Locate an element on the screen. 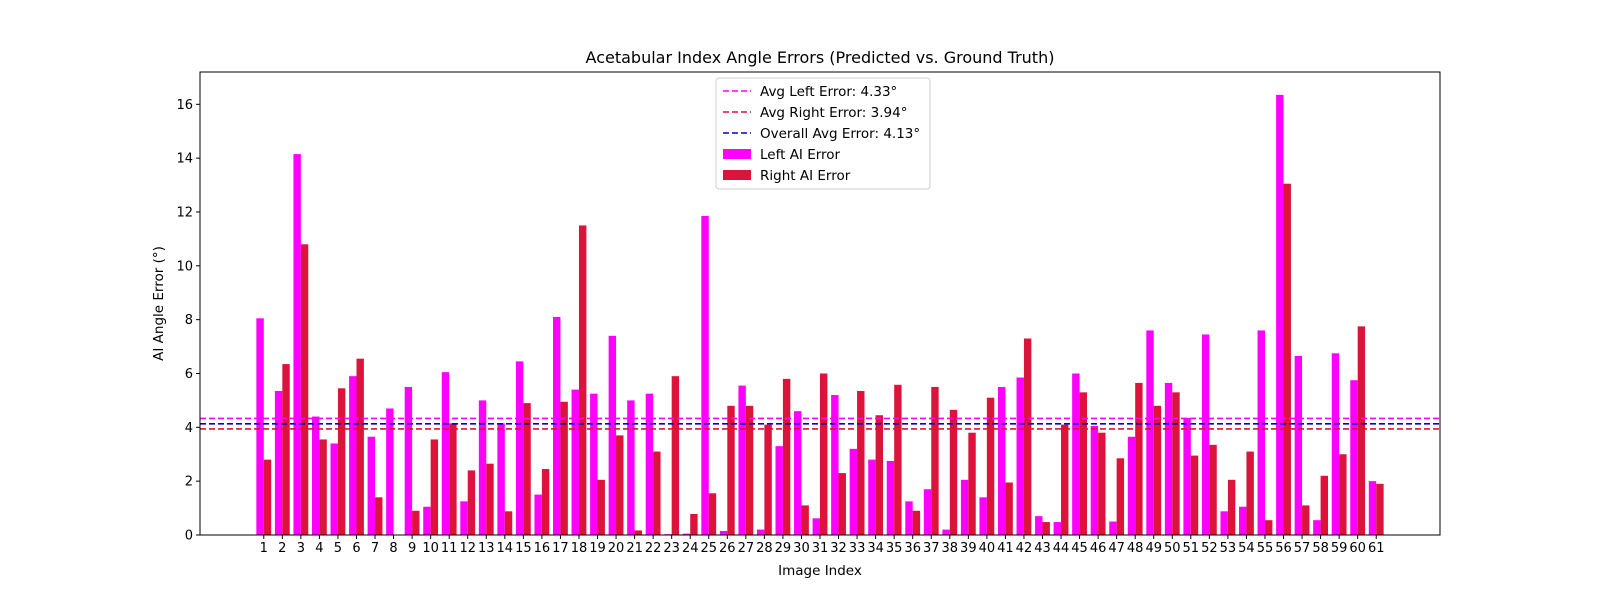 The height and width of the screenshot is (604, 1600). x-tick-label: 14 is located at coordinates (505, 548).